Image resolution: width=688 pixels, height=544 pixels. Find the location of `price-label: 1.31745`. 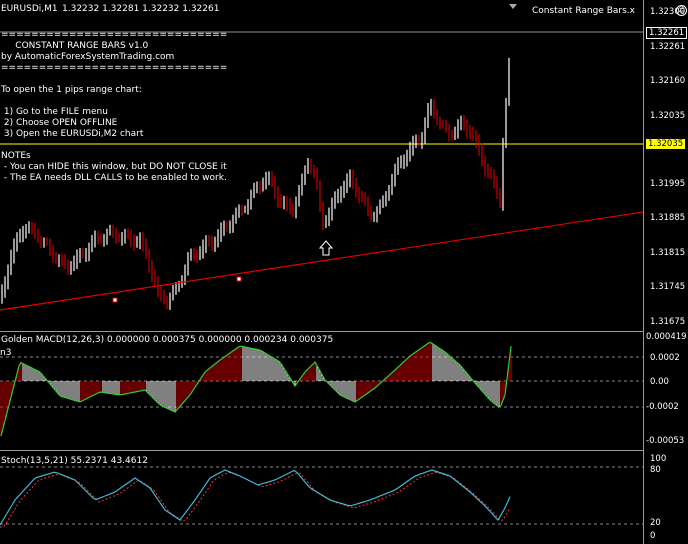

price-label: 1.31745 is located at coordinates (668, 287).